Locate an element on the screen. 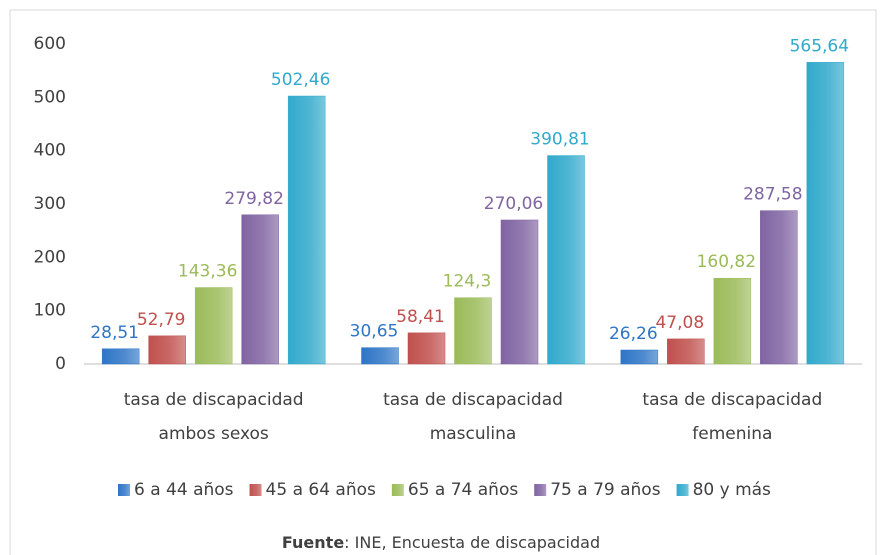 The height and width of the screenshot is (555, 883). legend-label: 6 a 44 años is located at coordinates (184, 490).